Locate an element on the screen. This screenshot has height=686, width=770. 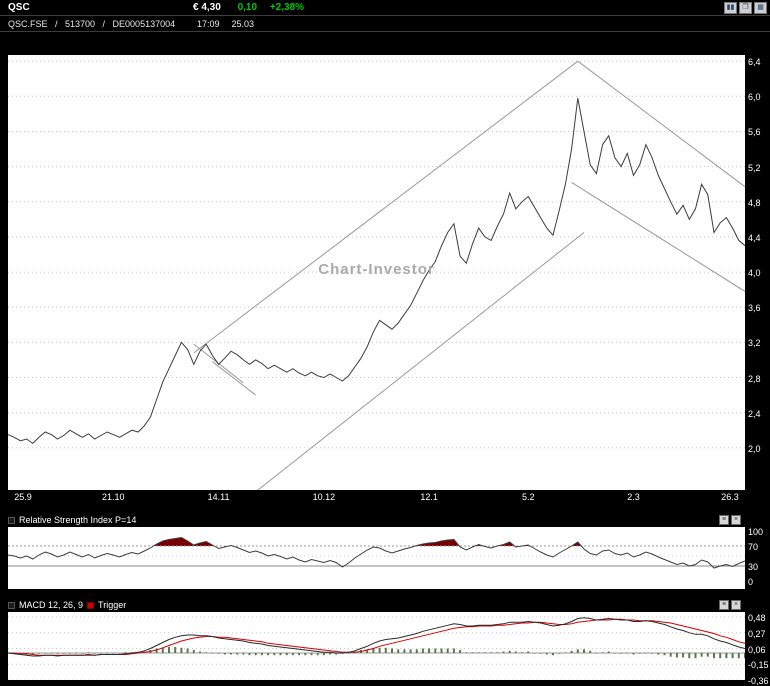
rsi-y-tick-label: 0 is located at coordinates (751, 582).